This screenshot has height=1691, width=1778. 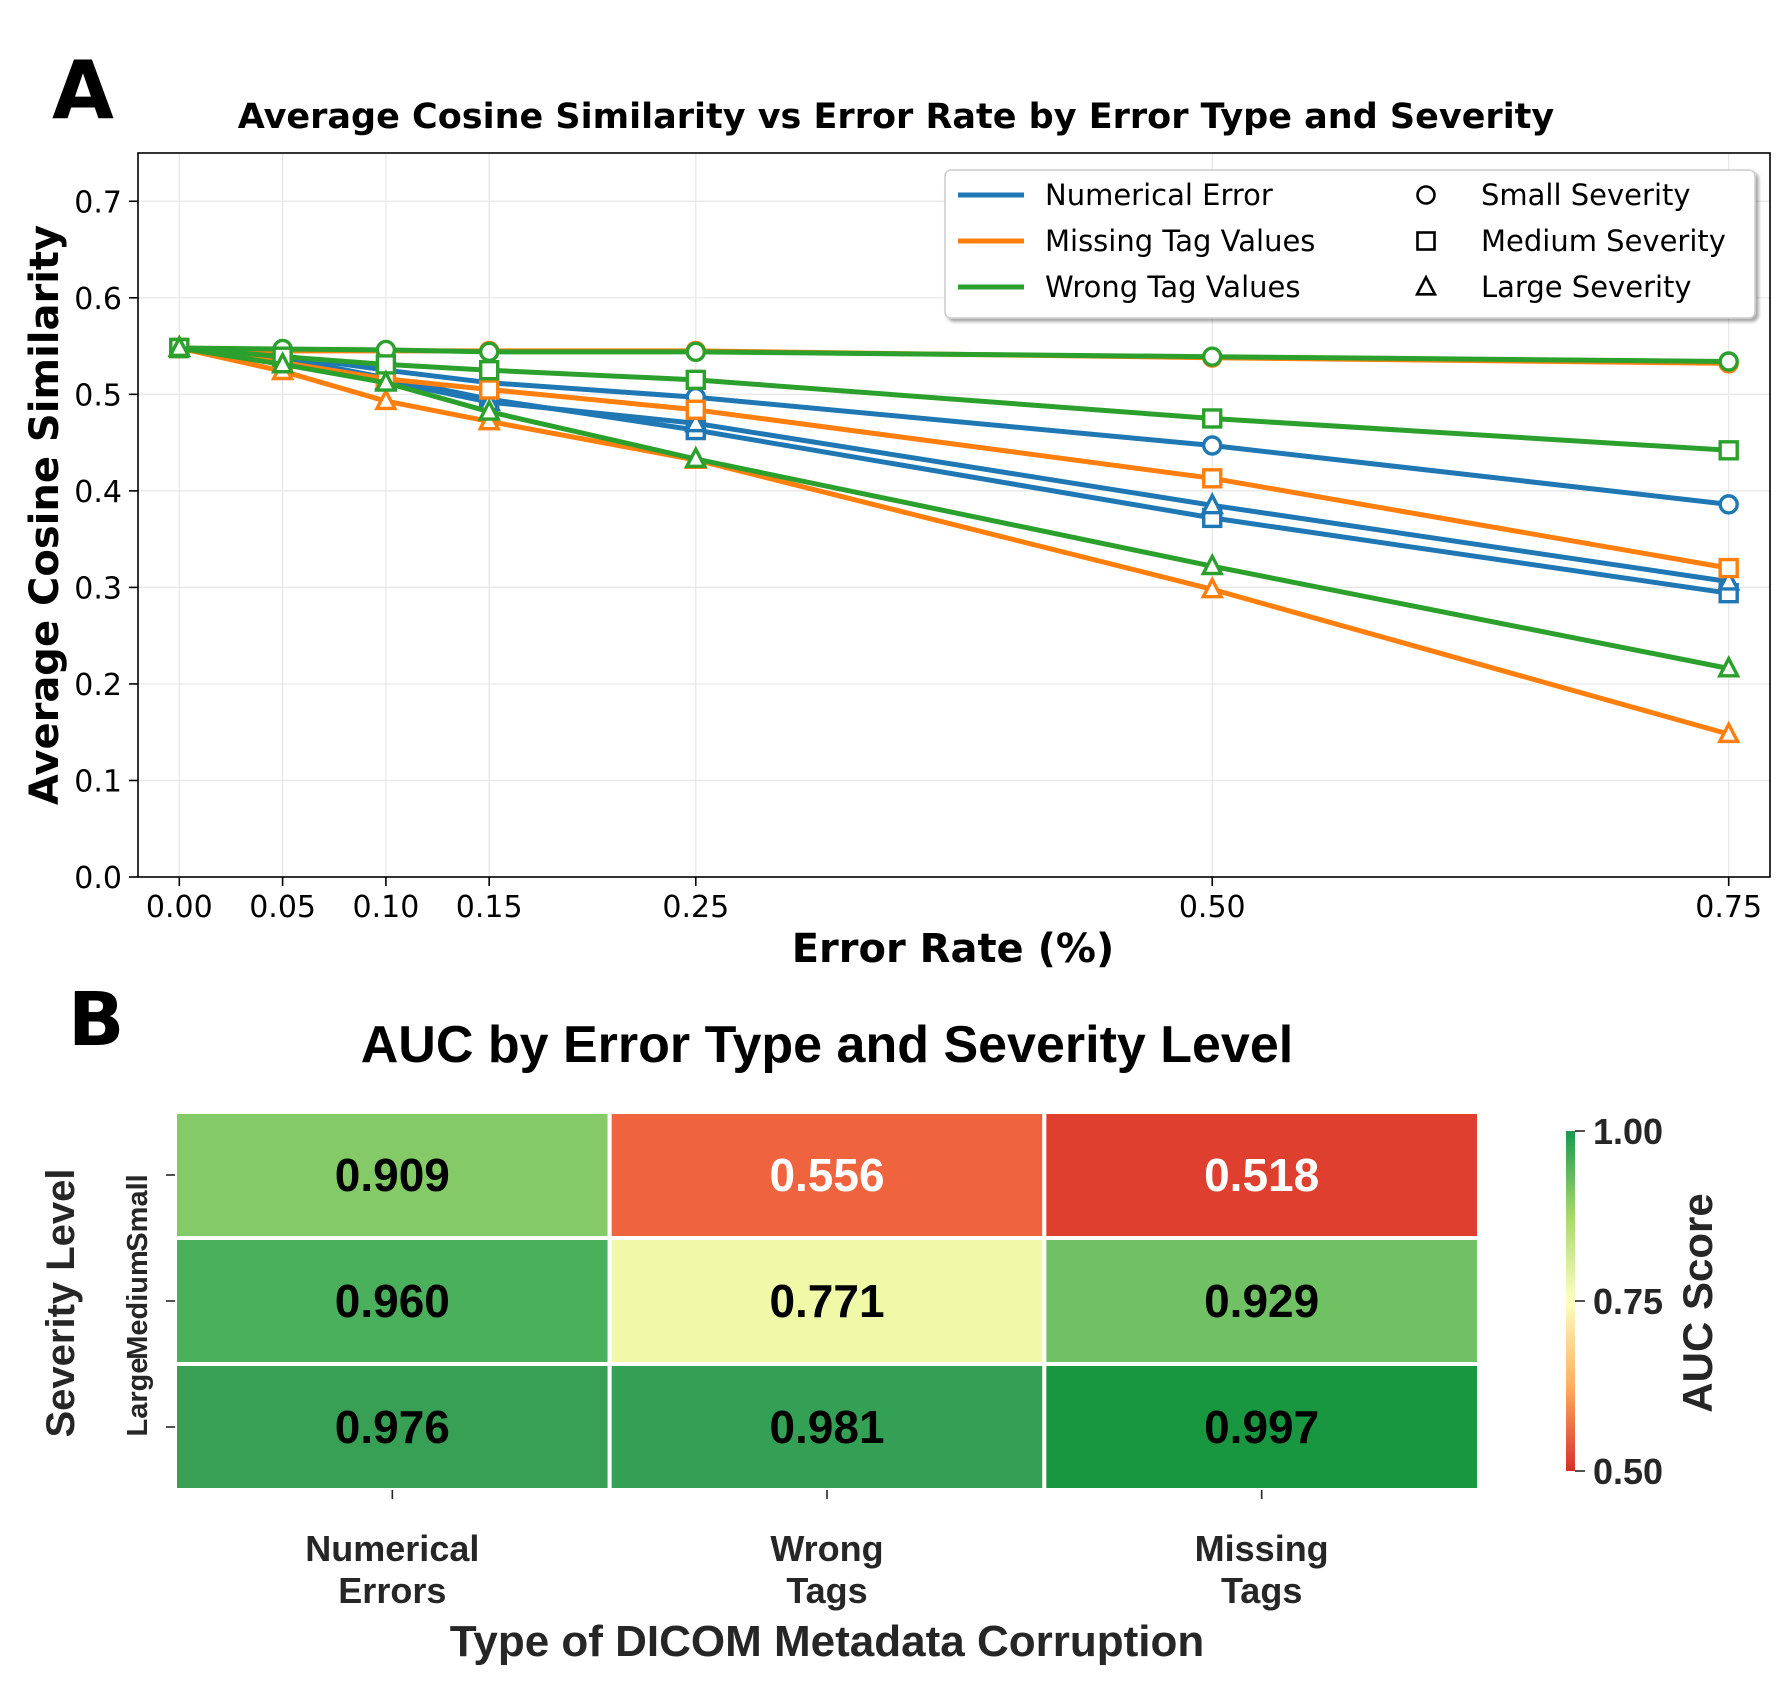 What do you see at coordinates (1586, 287) in the screenshot?
I see `legend-label: Large Severity` at bounding box center [1586, 287].